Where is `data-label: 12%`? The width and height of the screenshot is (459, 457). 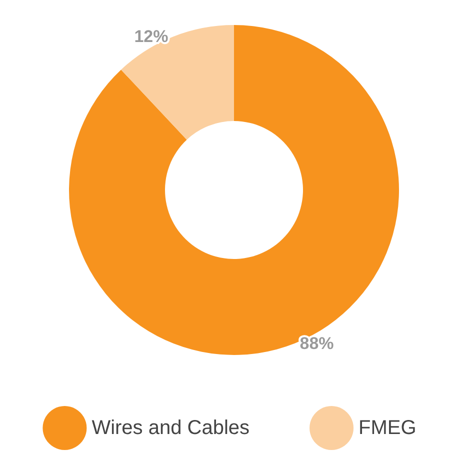
data-label: 12% is located at coordinates (151, 36).